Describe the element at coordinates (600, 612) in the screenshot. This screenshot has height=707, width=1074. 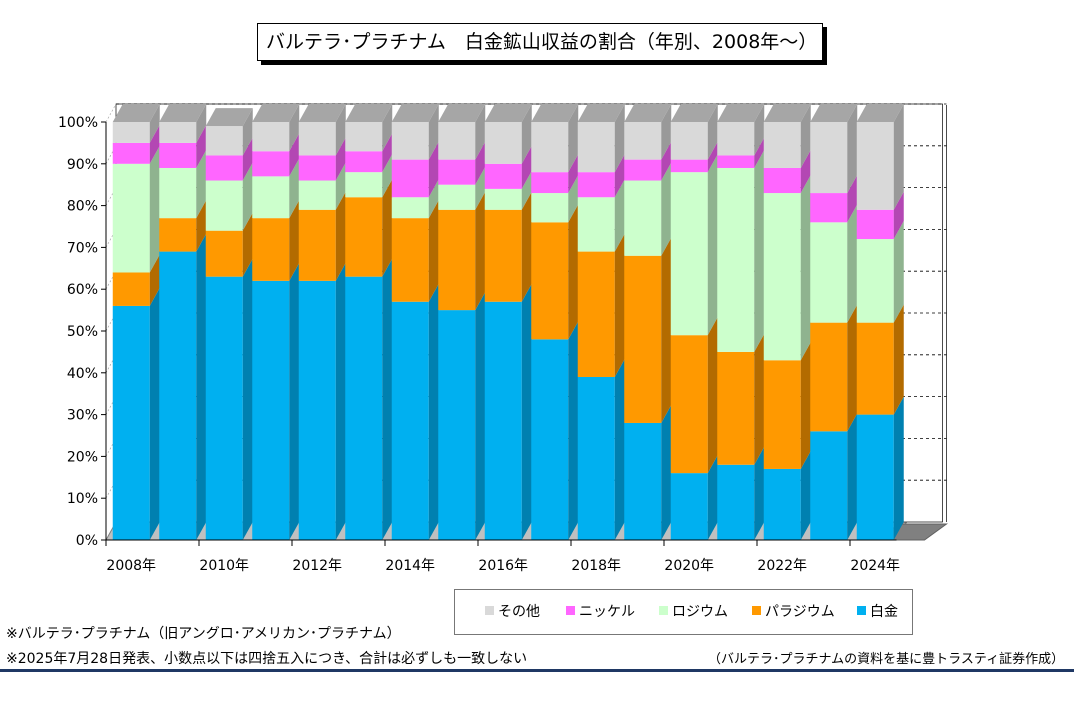
I see `legend-item-nickel: ニッケル` at that location.